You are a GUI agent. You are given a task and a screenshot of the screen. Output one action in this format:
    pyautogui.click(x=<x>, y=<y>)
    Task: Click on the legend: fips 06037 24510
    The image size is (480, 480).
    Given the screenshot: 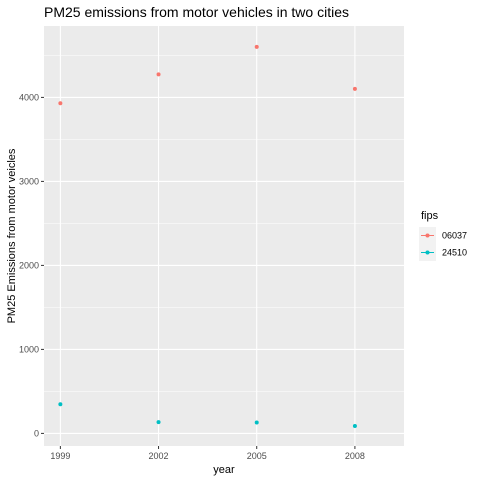 What is the action you would take?
    pyautogui.click(x=443, y=235)
    